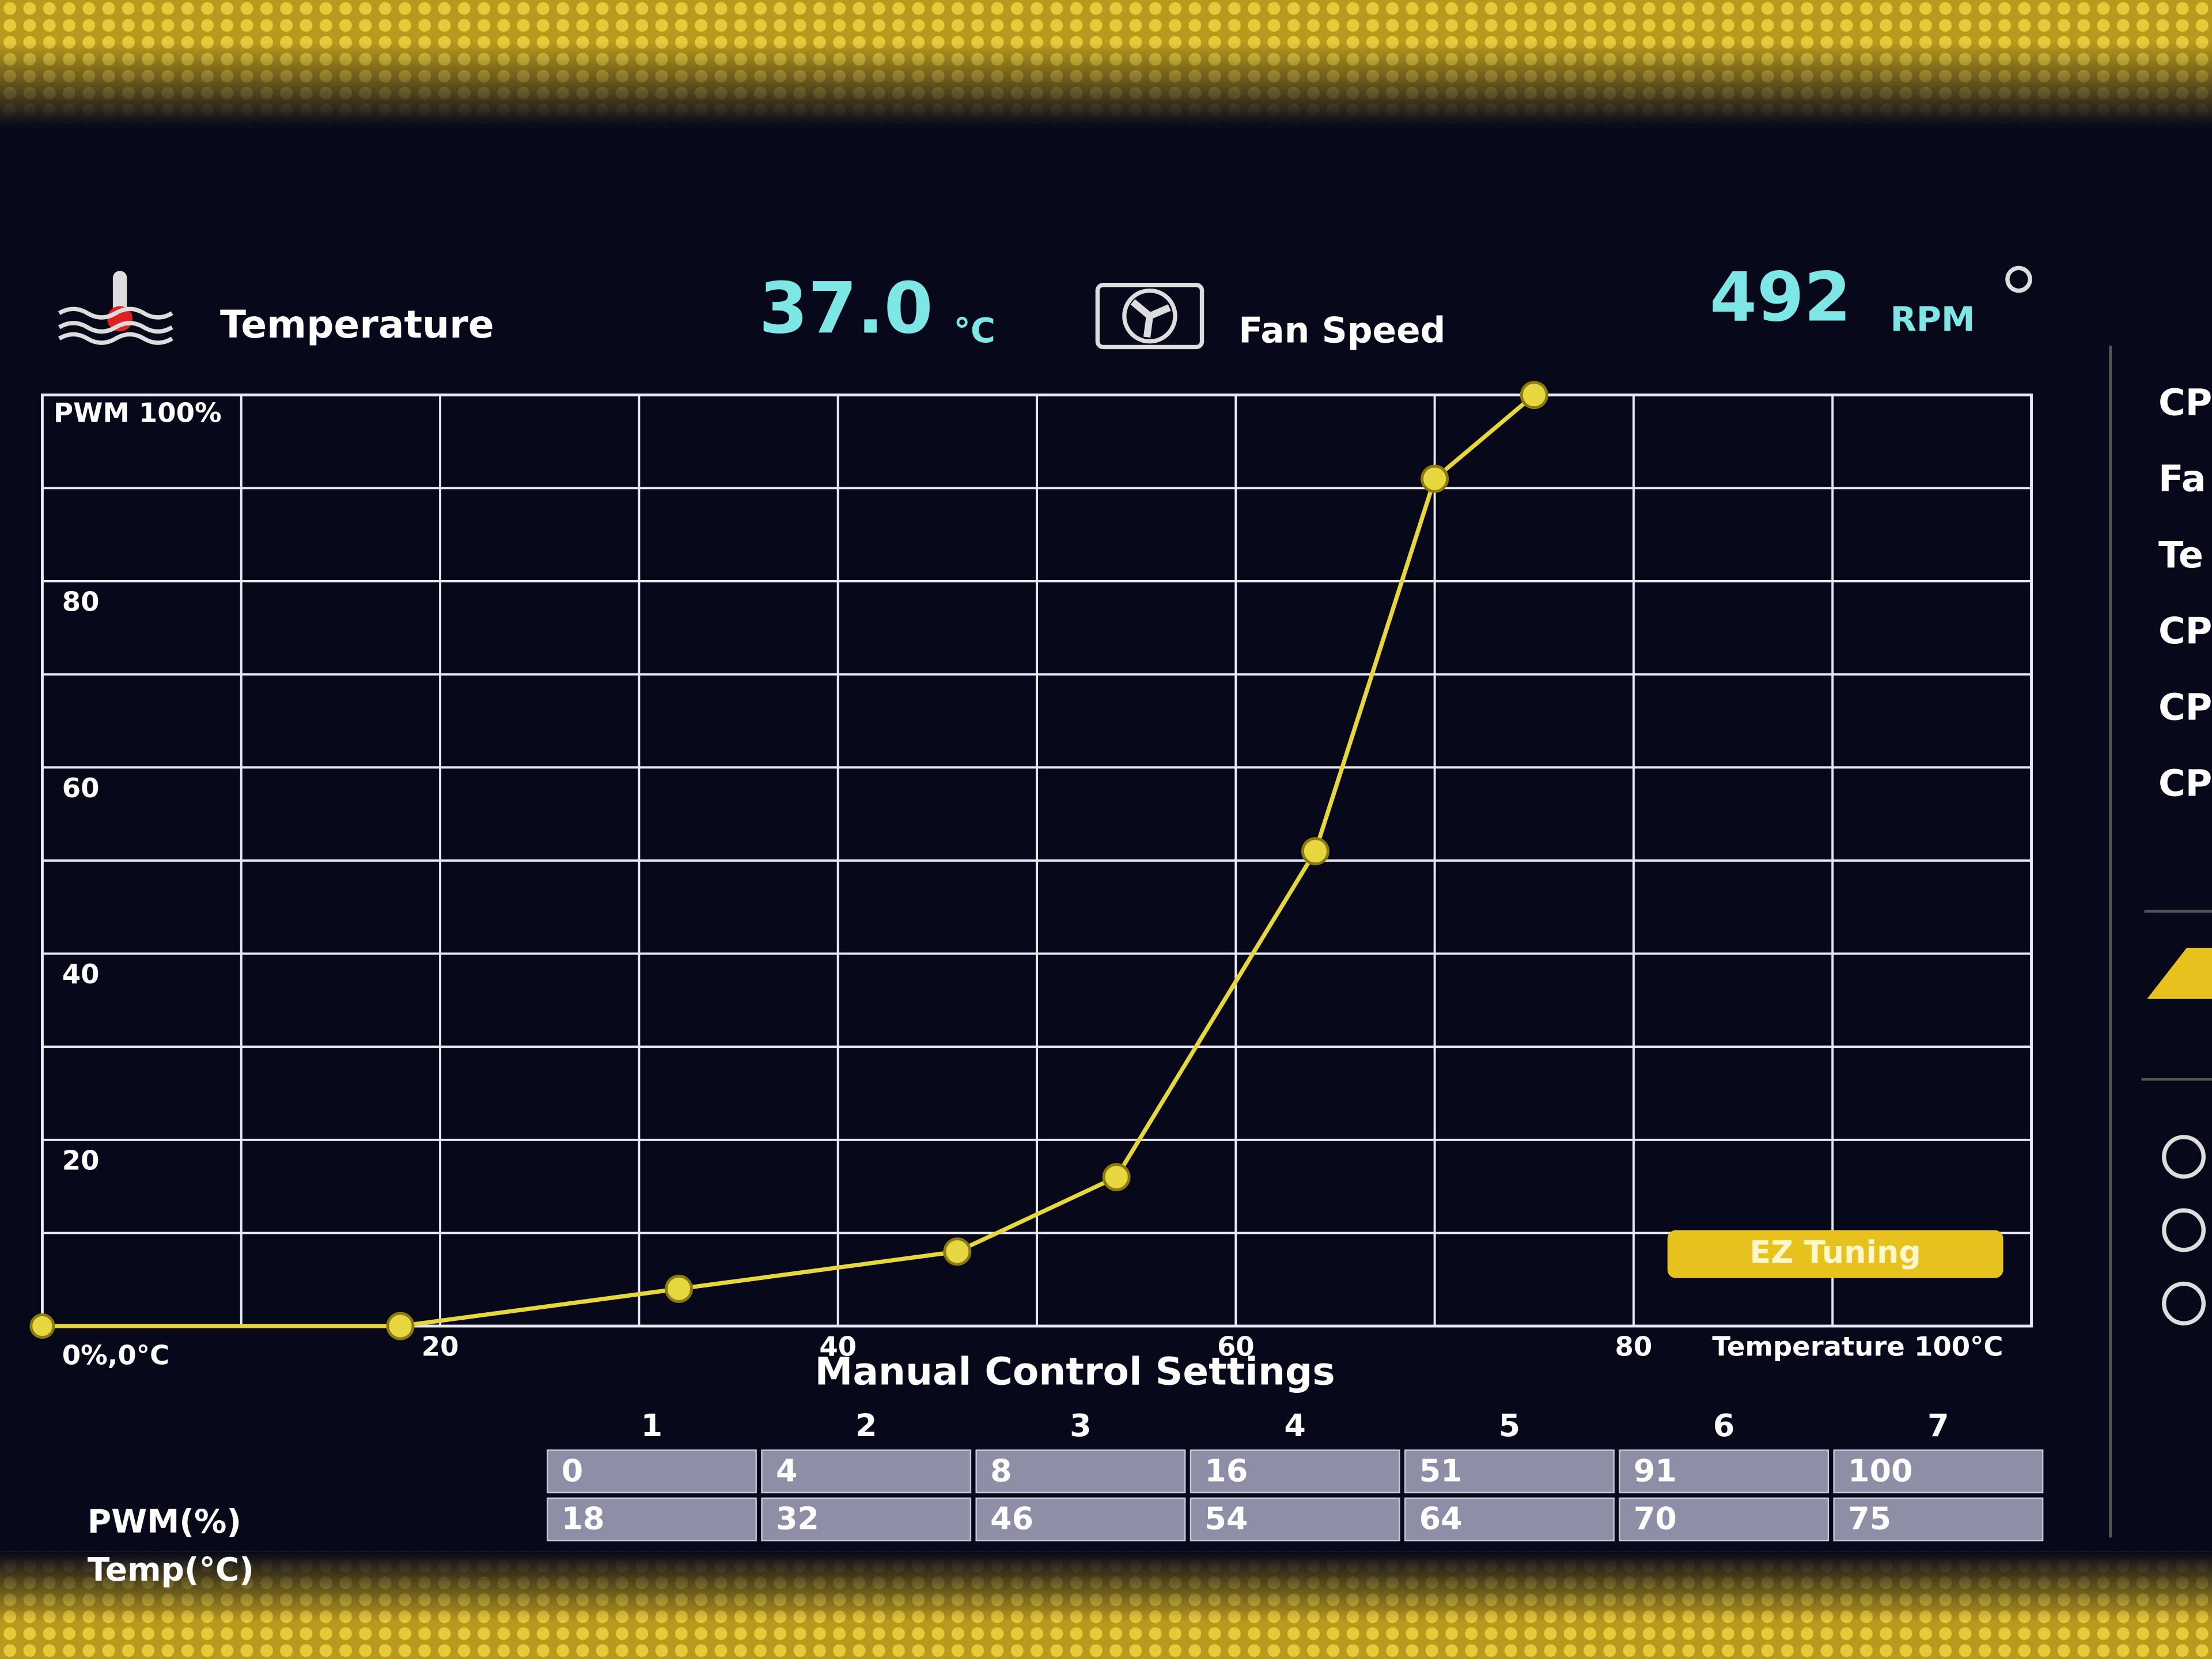 Image resolution: width=2212 pixels, height=1659 pixels. I want to click on table-title: Manual Control Settings, so click(1075, 1371).